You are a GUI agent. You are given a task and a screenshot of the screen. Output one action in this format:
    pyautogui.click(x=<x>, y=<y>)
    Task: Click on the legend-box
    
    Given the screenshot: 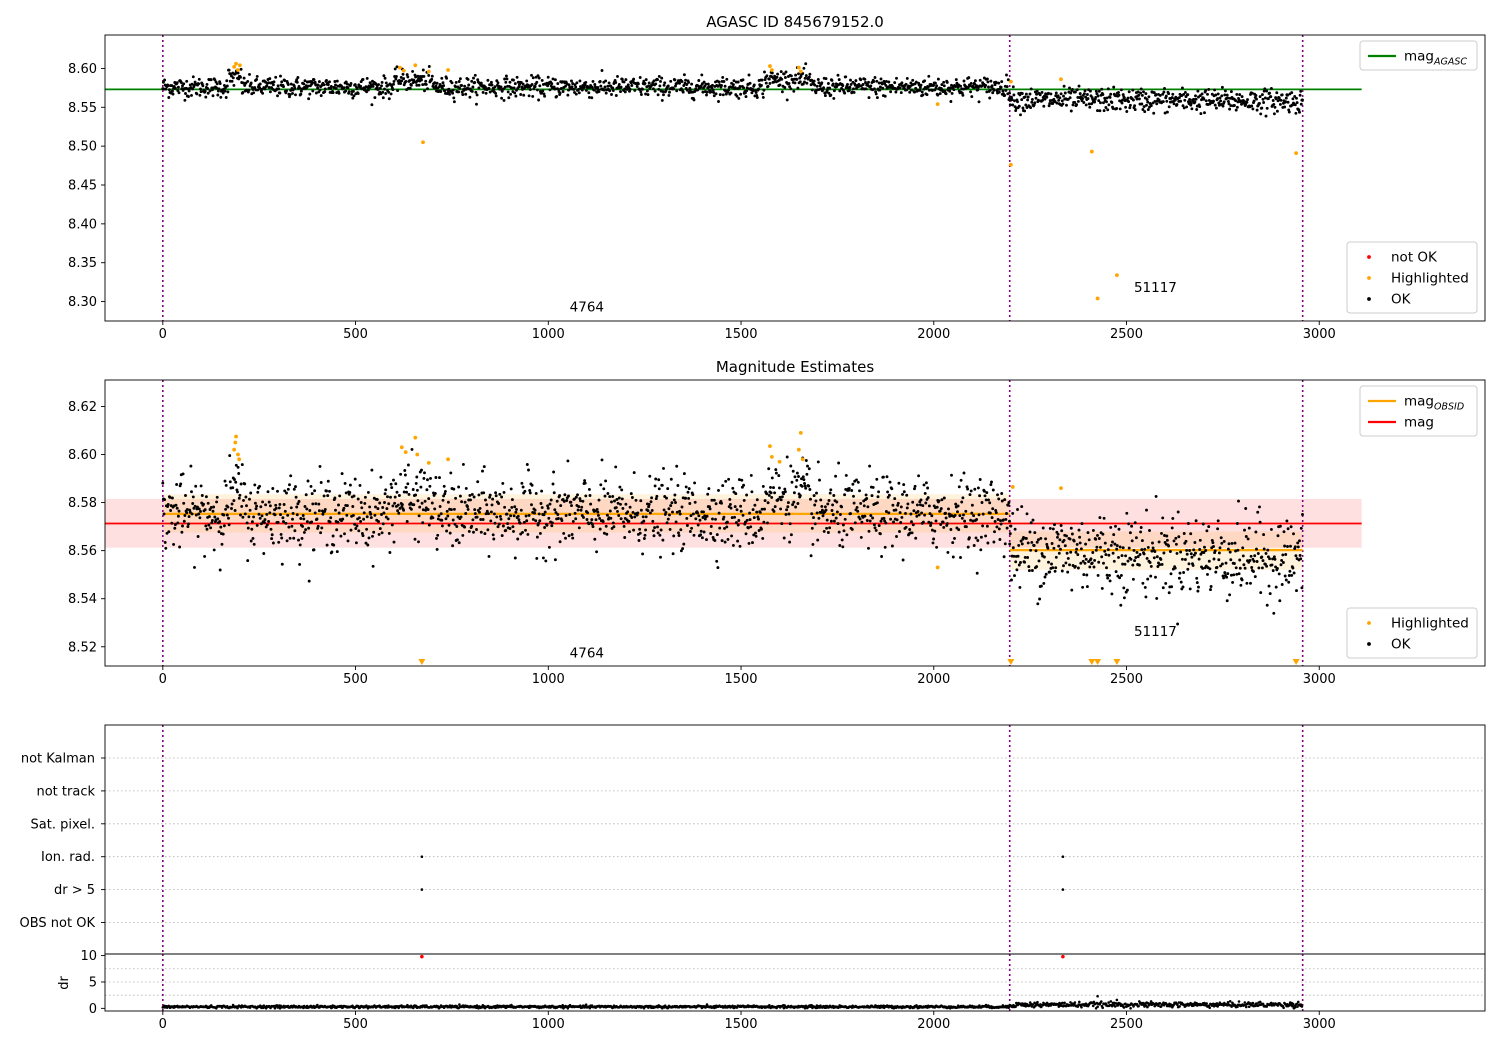 What is the action you would take?
    pyautogui.click(x=1418, y=411)
    